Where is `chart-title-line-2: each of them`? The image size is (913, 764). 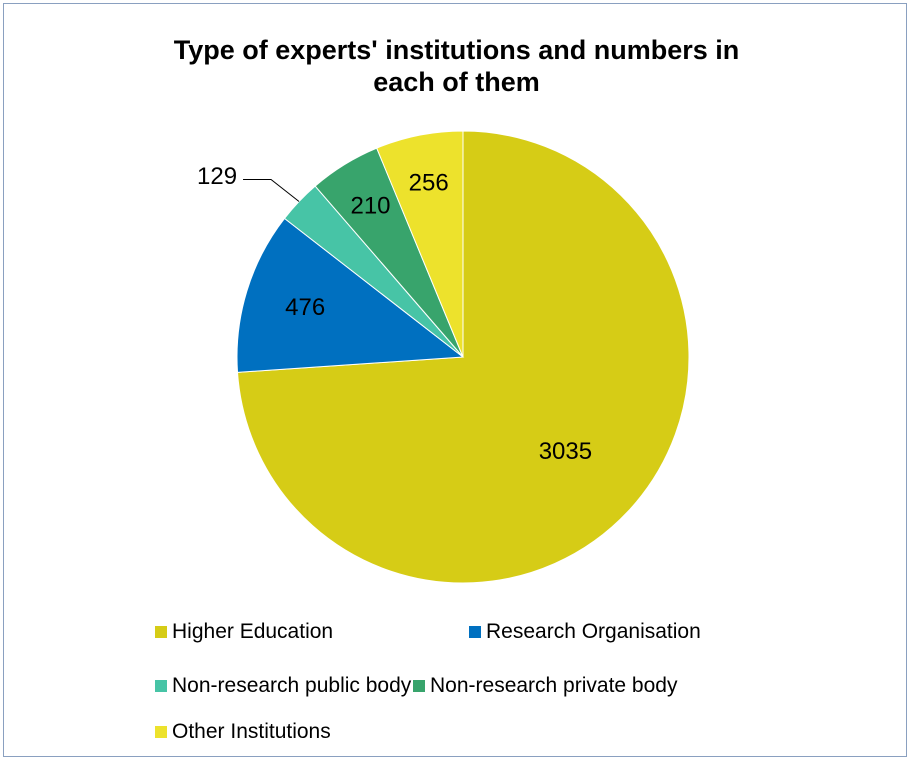
chart-title-line-2: each of them is located at coordinates (456, 82).